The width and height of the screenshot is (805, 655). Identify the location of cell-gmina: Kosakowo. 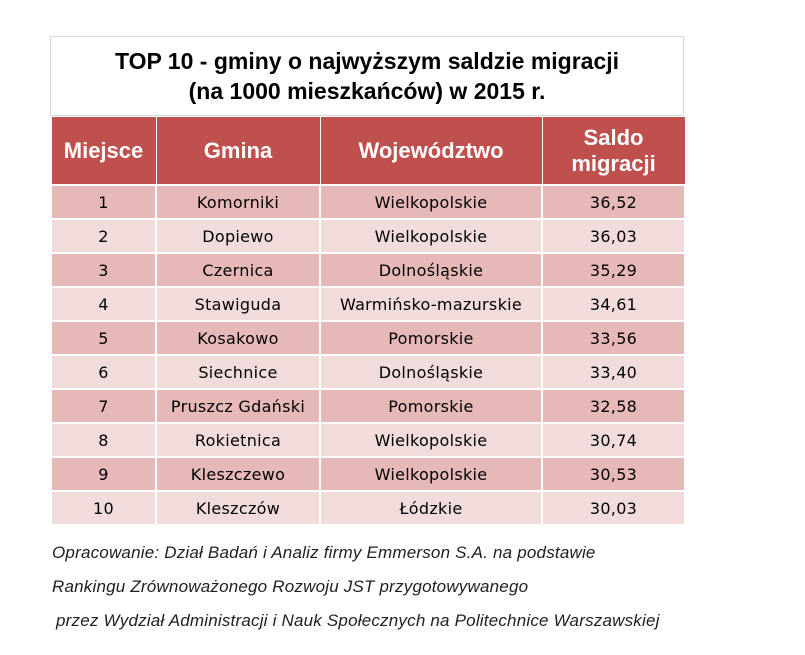
(238, 338).